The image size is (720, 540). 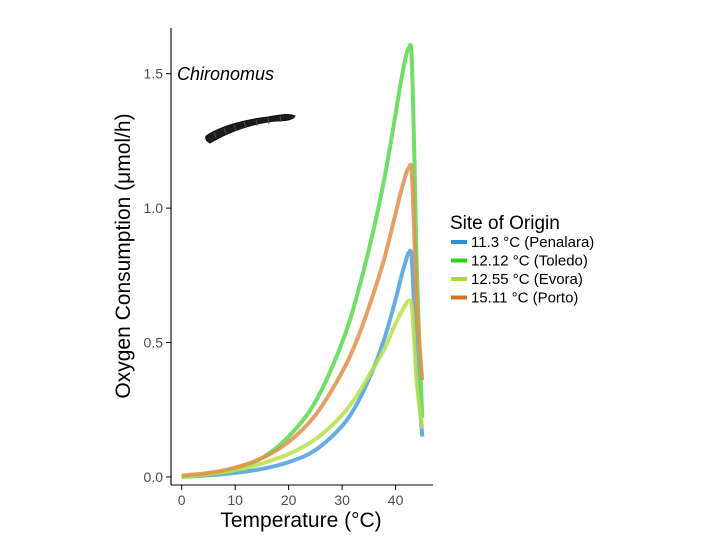 I want to click on legend-title: Site of Origin, so click(x=505, y=223).